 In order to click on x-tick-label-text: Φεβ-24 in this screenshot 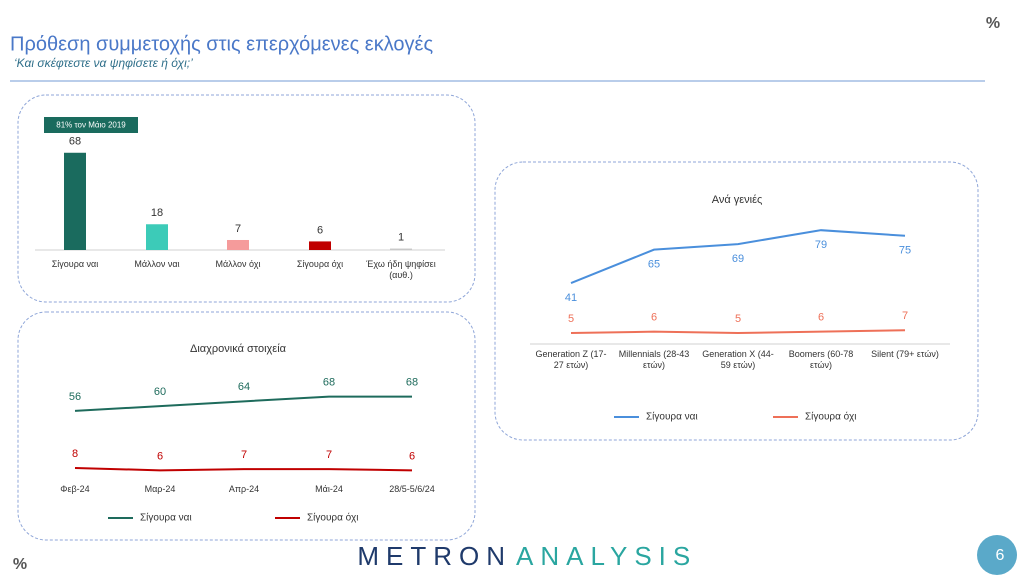, I will do `click(75, 489)`.